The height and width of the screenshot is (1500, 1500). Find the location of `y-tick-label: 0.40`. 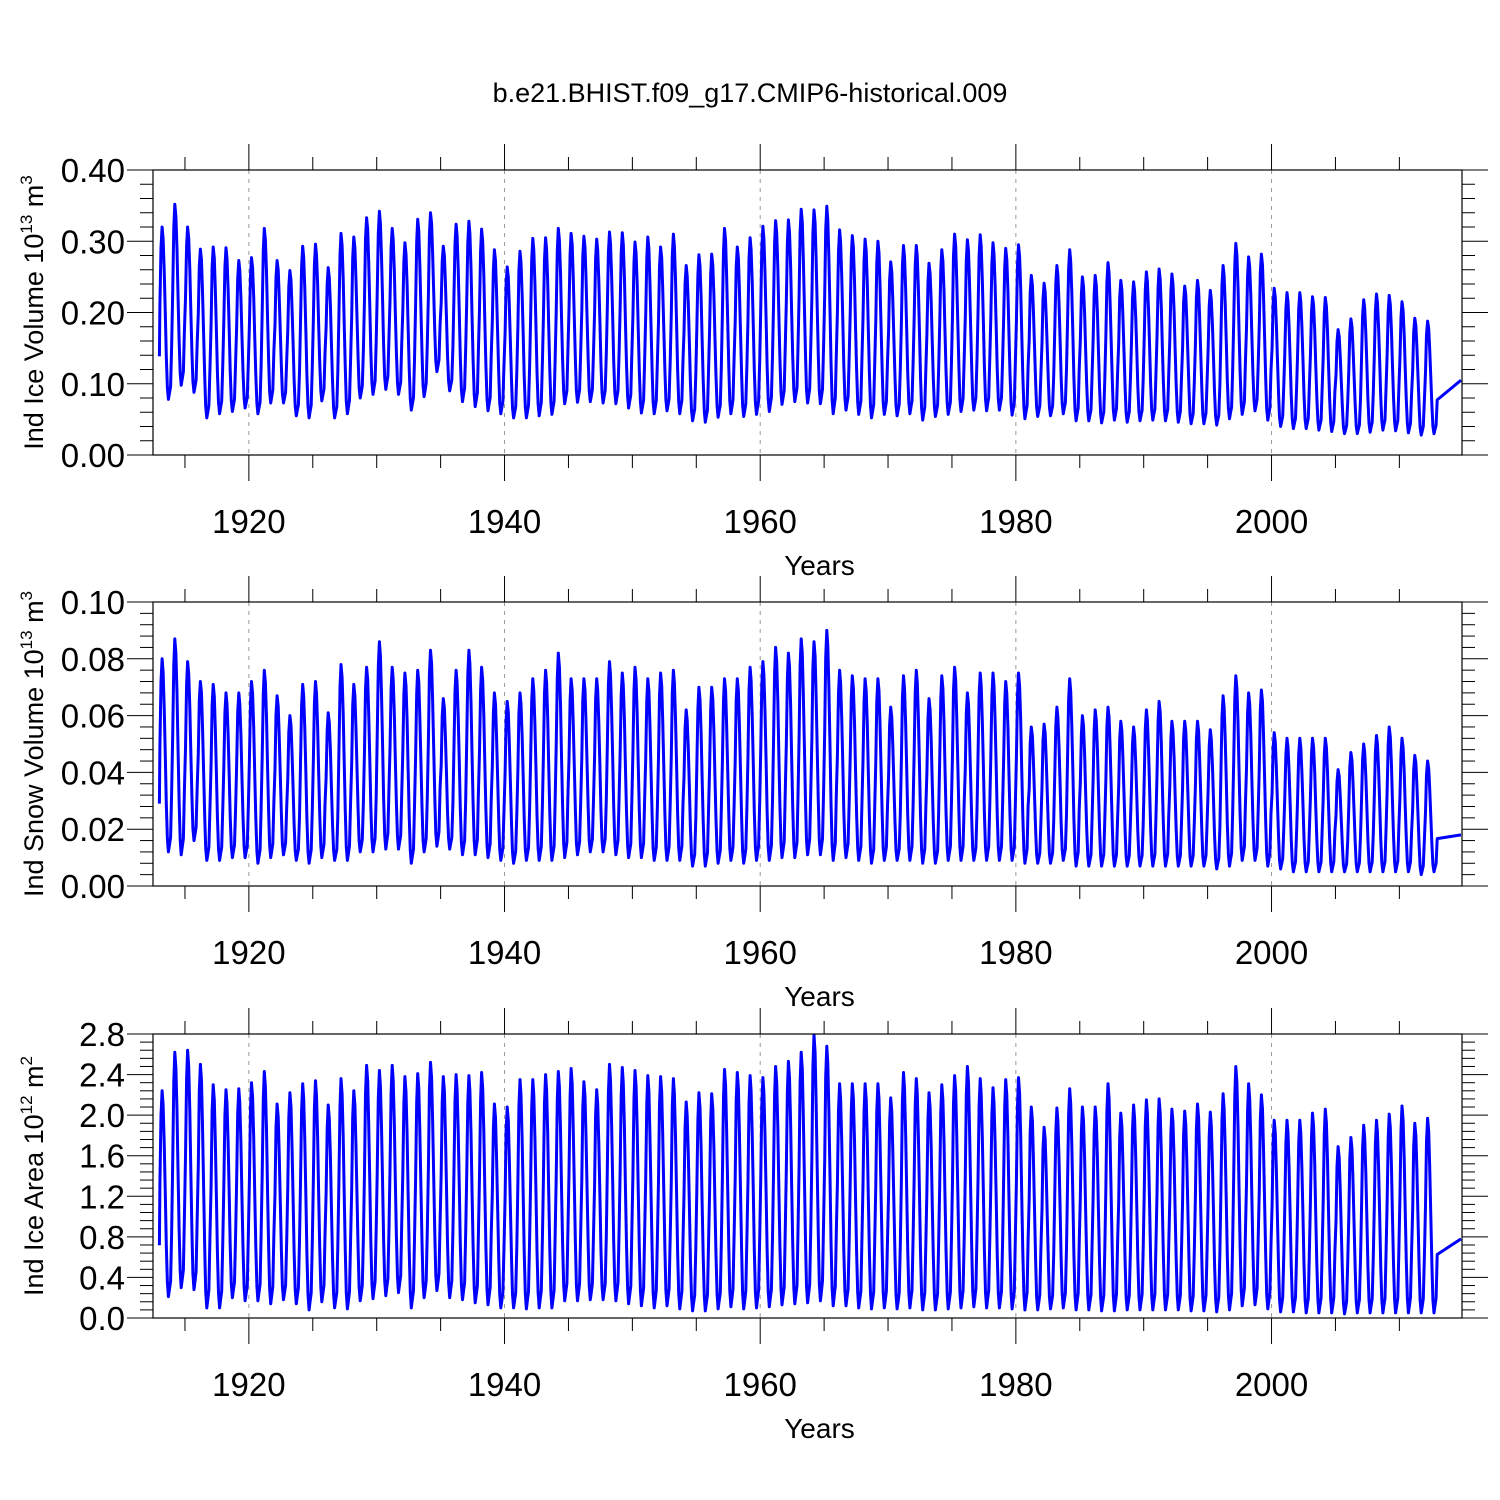

y-tick-label: 0.40 is located at coordinates (93, 170).